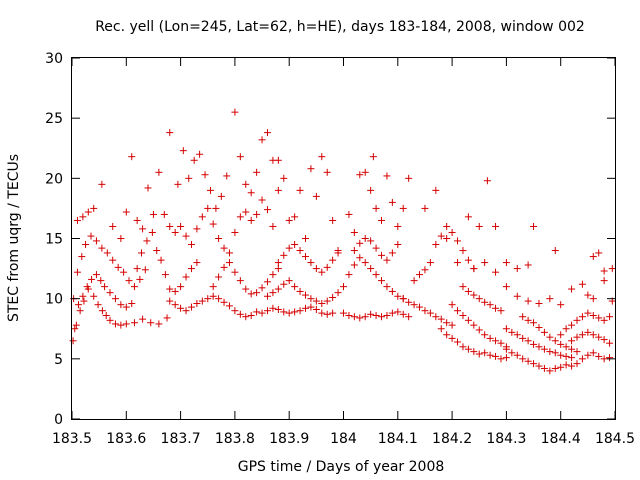  Describe the element at coordinates (54, 240) in the screenshot. I see `y-tick-label: 15` at that location.